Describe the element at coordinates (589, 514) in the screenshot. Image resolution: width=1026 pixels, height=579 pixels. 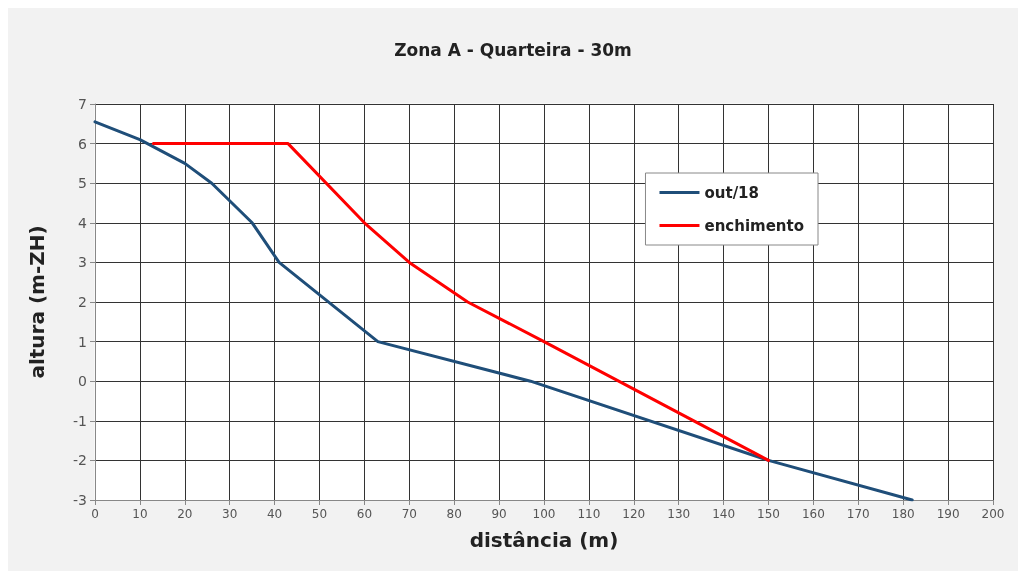
I see `x-tick-label: 110` at that location.